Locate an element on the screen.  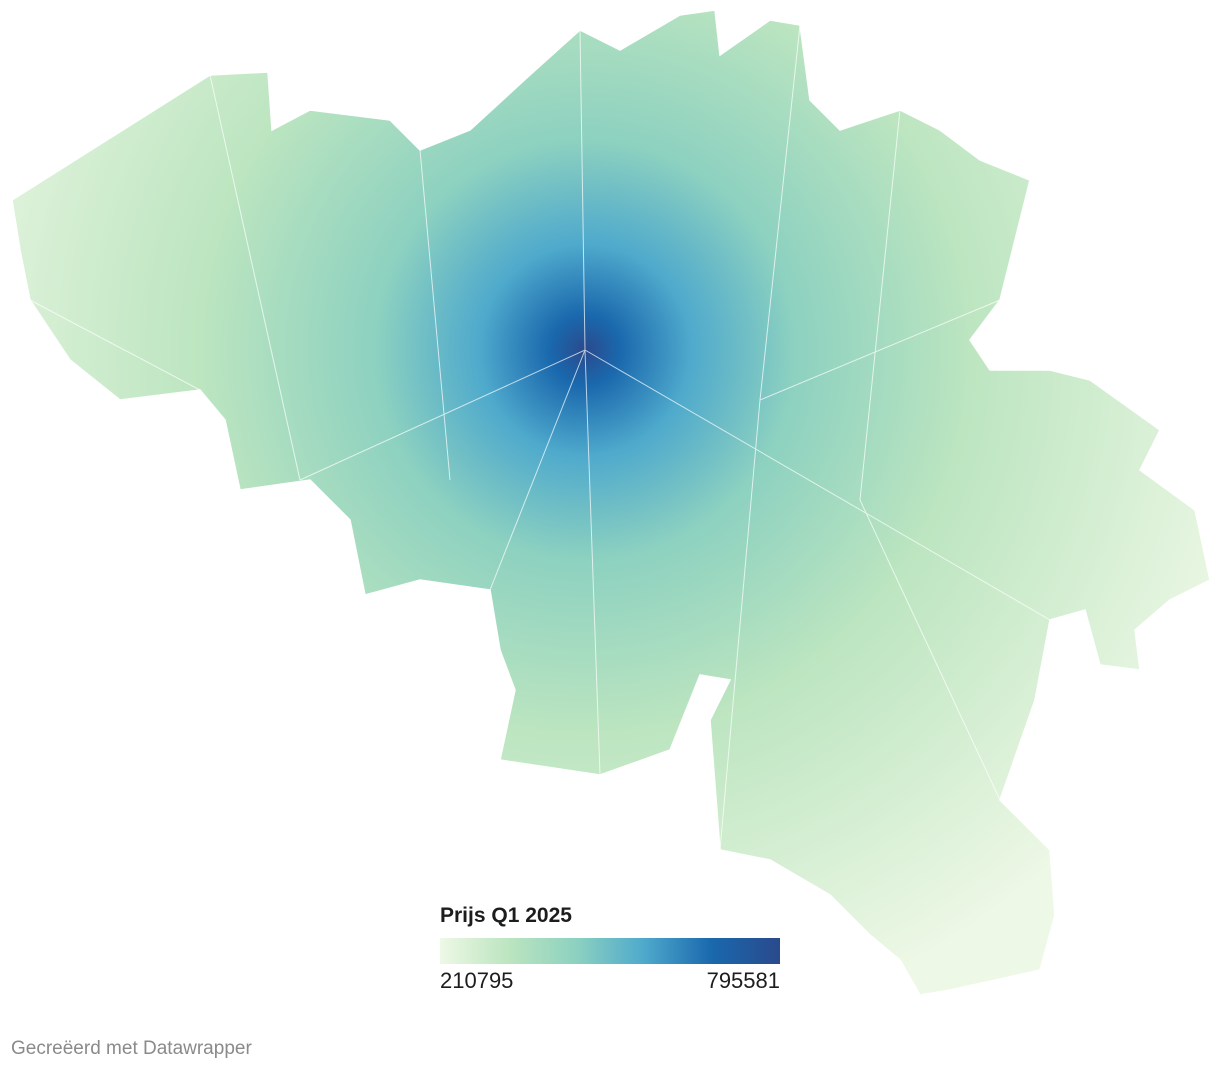
legend-min: 210795 is located at coordinates (476, 980).